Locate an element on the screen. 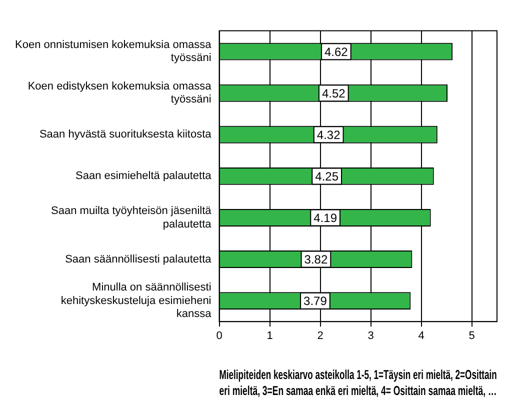 The width and height of the screenshot is (509, 411). data-label: 3.79 is located at coordinates (316, 301).